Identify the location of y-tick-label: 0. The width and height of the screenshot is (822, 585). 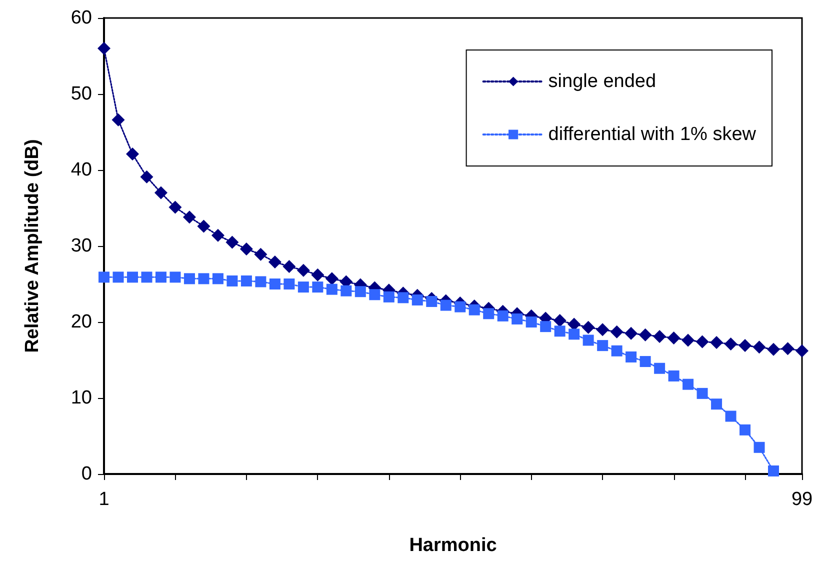
(86, 474).